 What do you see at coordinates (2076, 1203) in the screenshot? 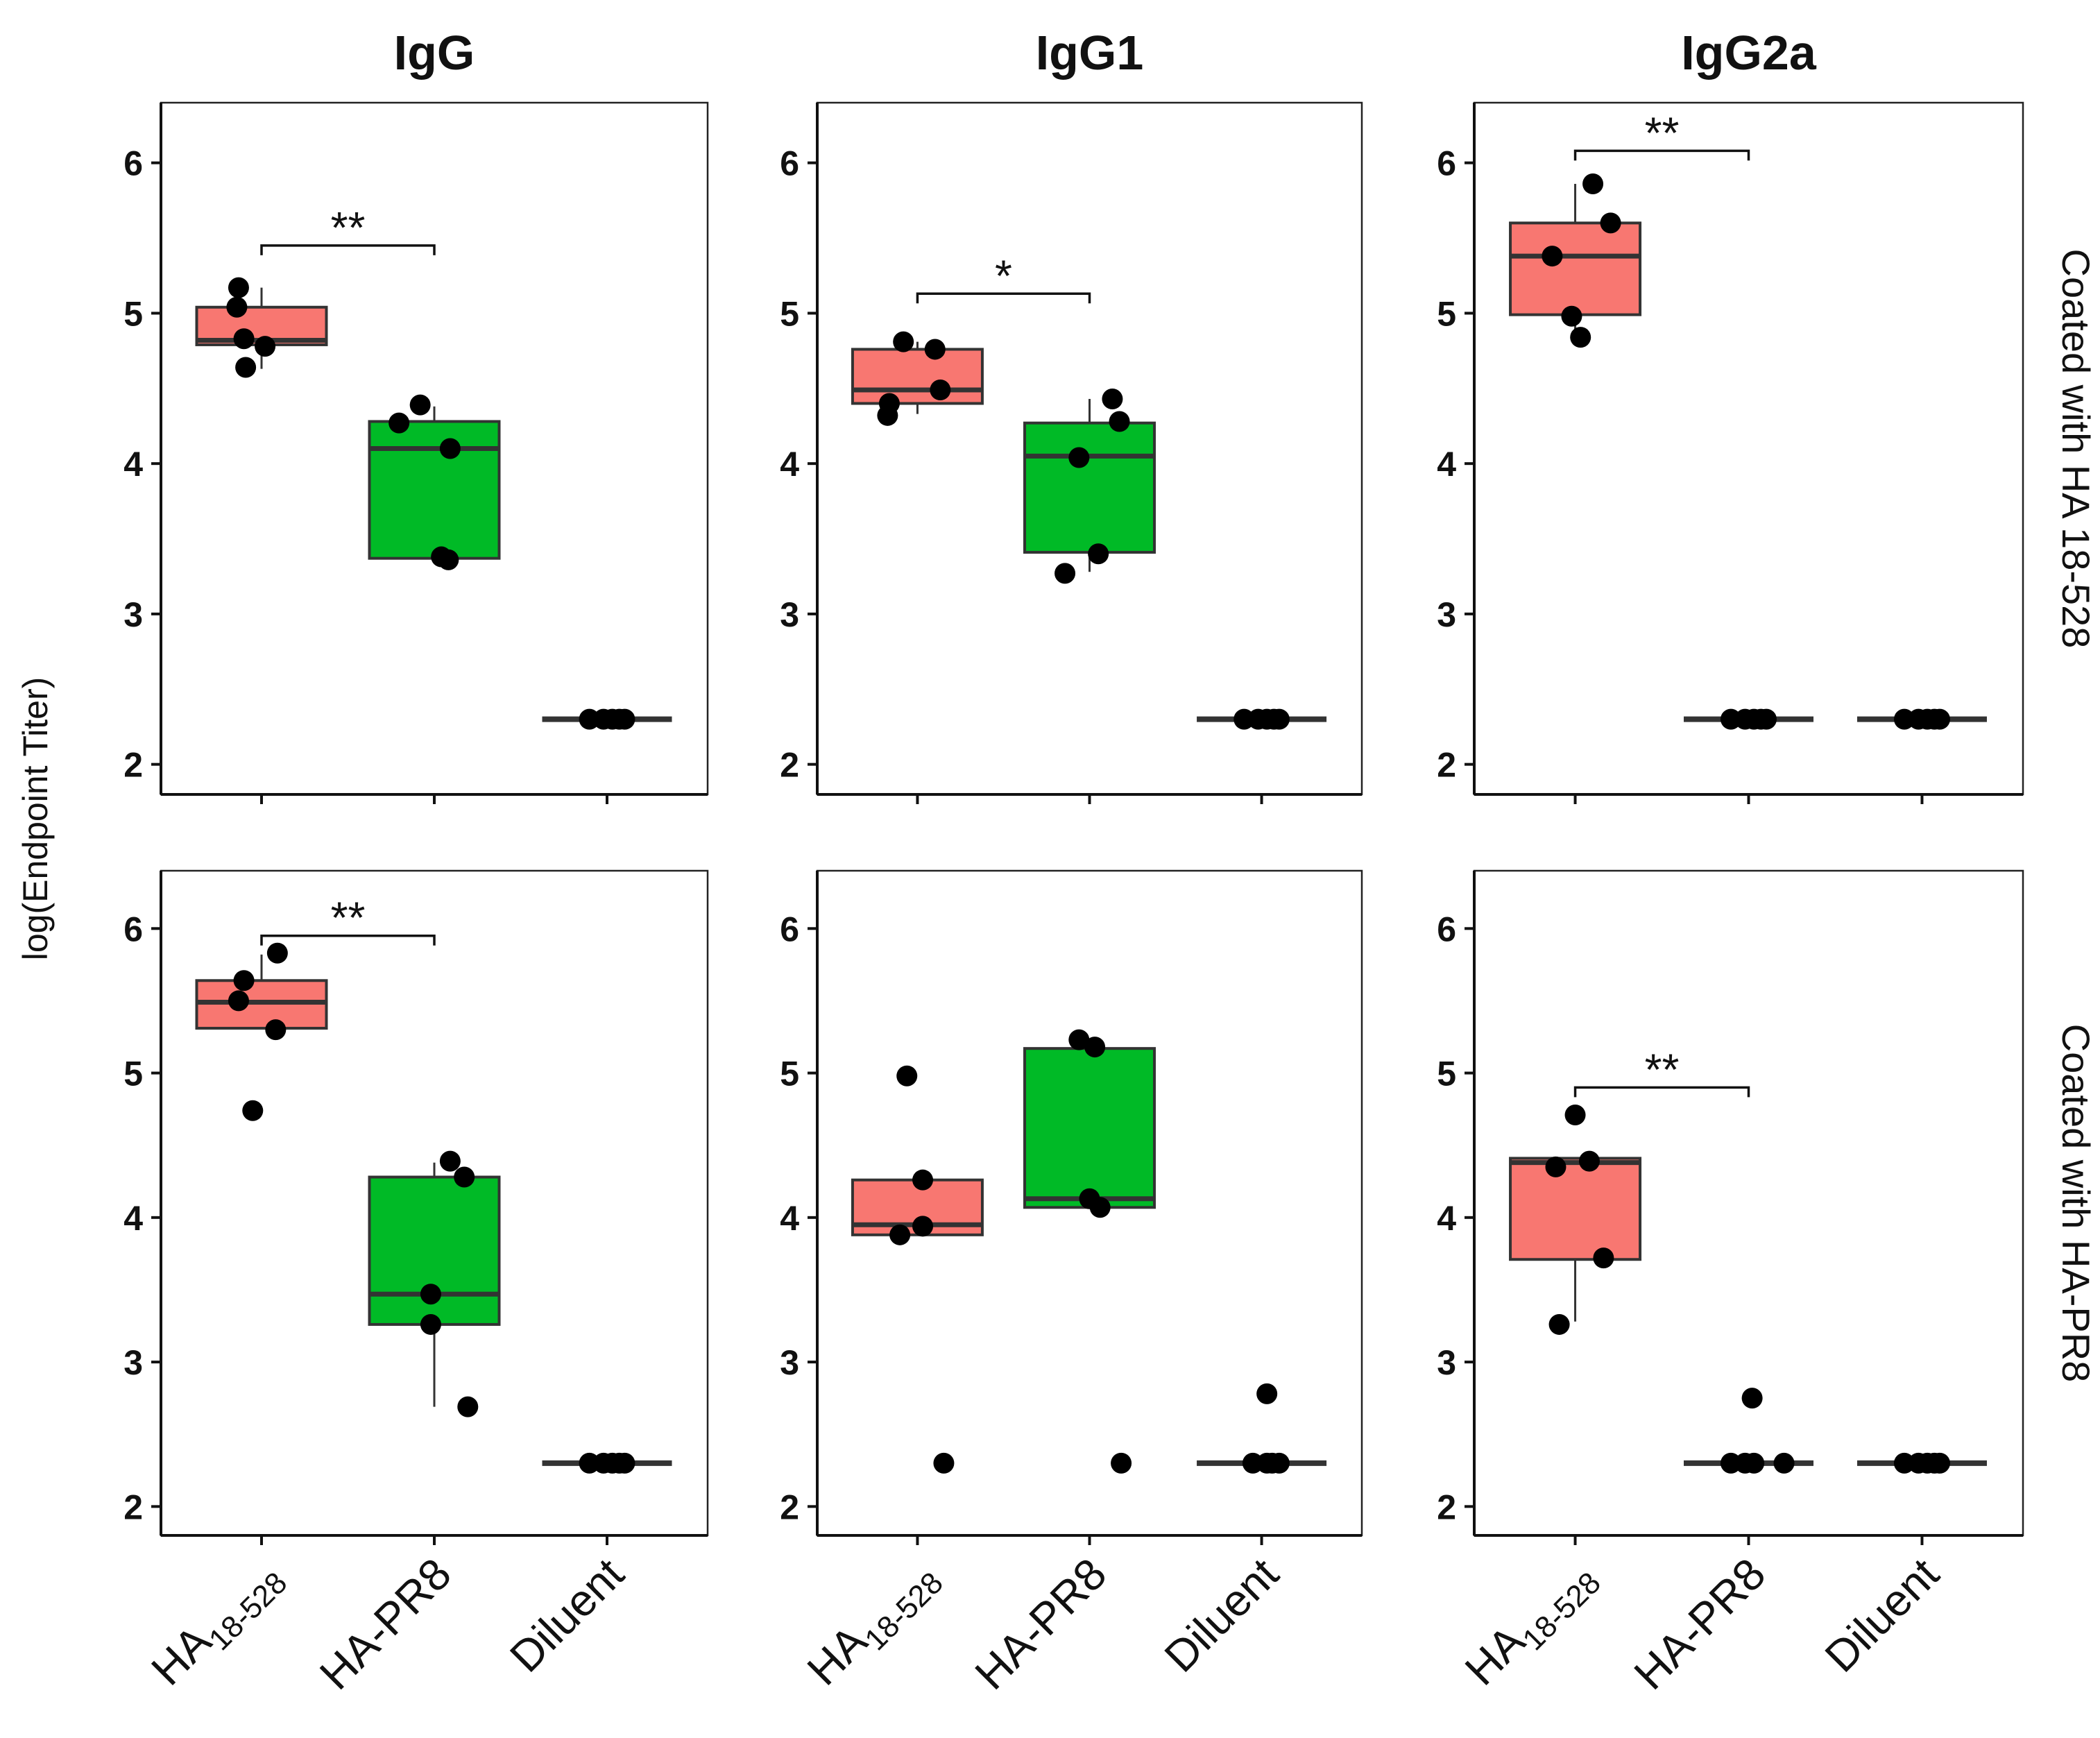
I see `row-label: Coated with HA-PR8` at bounding box center [2076, 1203].